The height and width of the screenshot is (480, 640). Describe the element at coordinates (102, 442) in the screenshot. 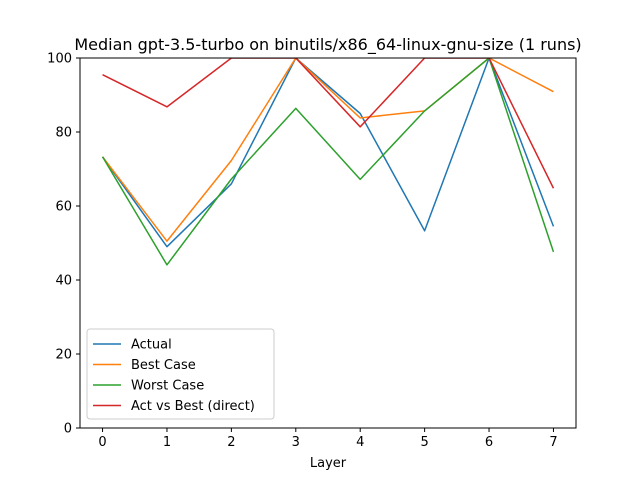

I see `x-tick-label: 0` at that location.